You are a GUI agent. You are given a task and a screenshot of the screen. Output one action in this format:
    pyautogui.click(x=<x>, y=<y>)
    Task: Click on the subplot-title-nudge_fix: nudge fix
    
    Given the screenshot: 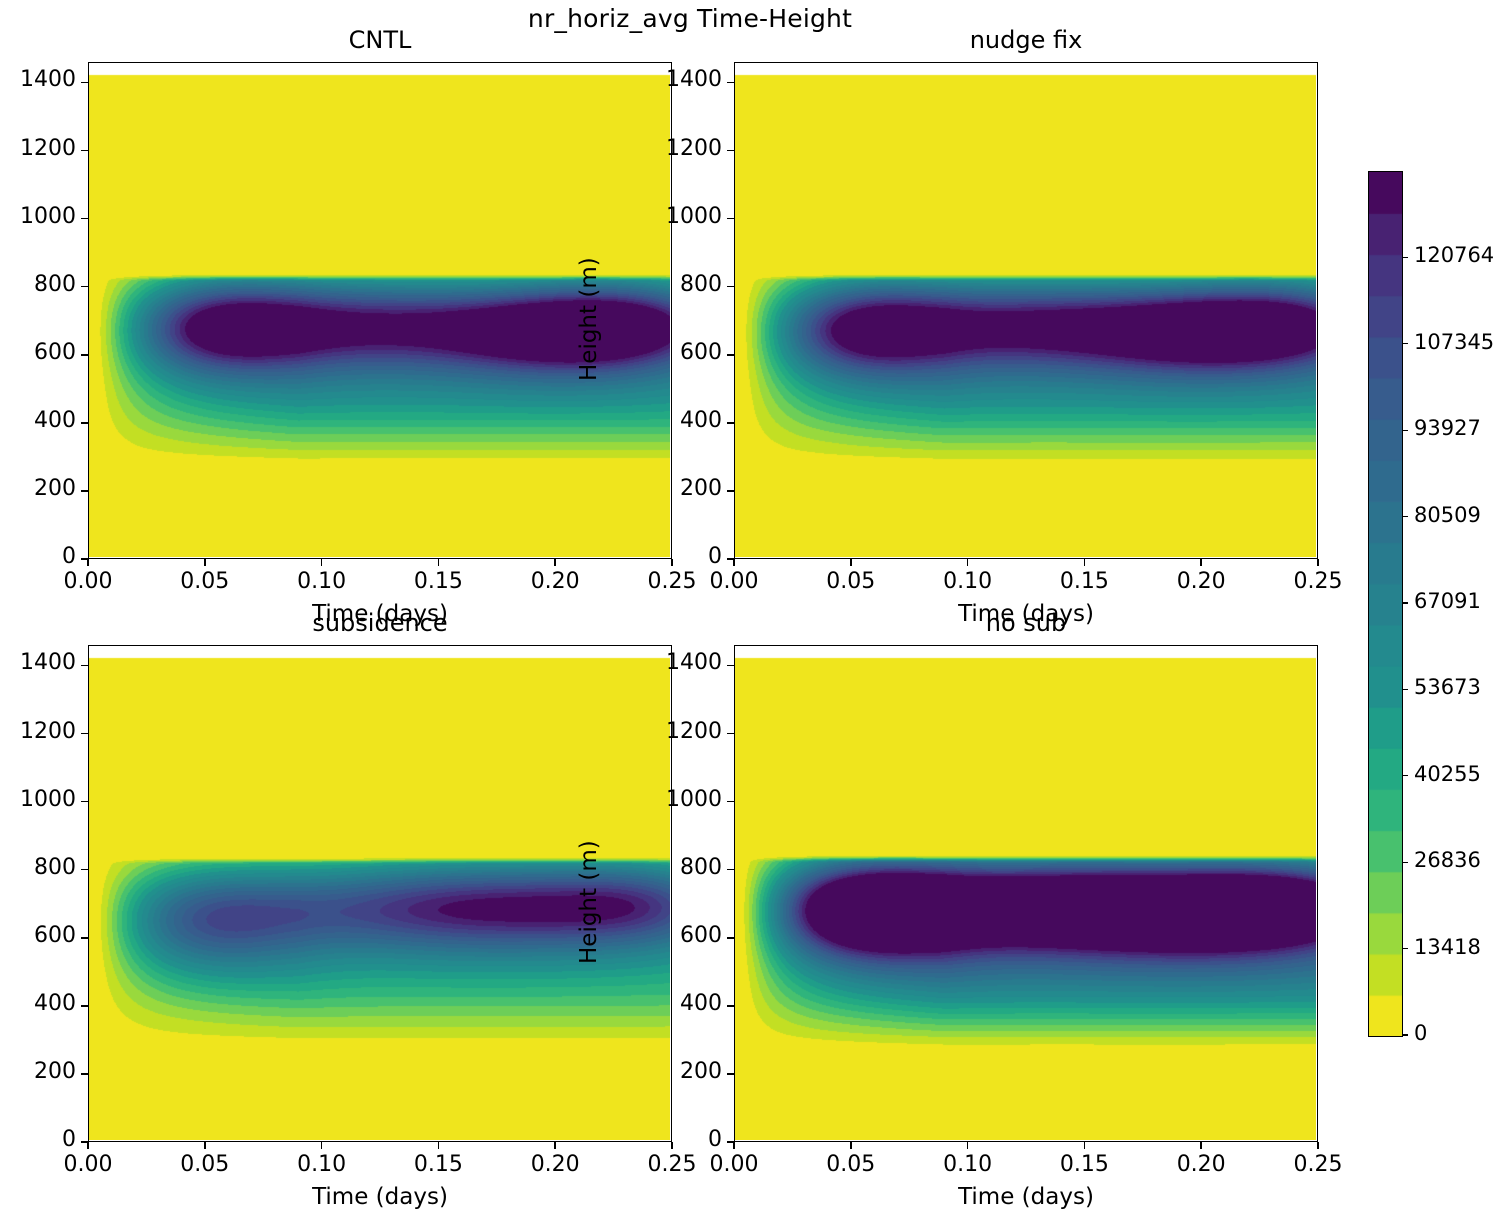 What is the action you would take?
    pyautogui.click(x=1026, y=40)
    